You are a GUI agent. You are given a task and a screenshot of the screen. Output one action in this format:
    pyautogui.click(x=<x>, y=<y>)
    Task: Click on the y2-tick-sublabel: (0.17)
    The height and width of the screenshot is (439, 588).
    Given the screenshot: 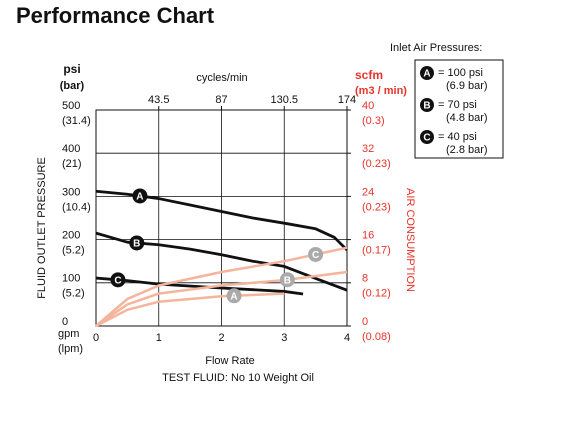 What is the action you would take?
    pyautogui.click(x=376, y=251)
    